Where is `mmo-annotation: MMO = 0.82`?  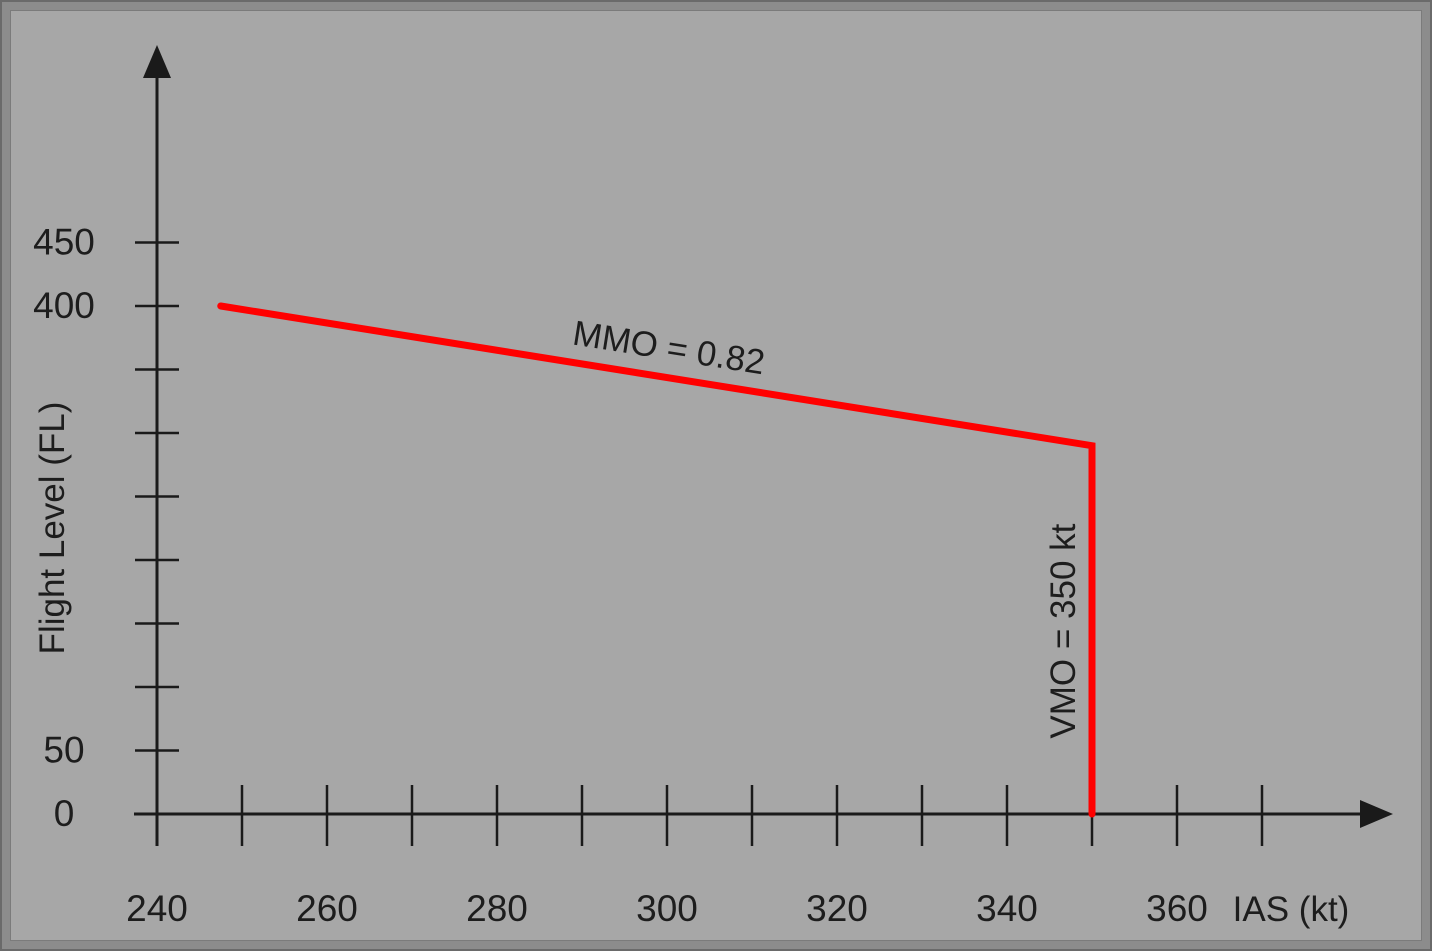 mmo-annotation: MMO = 0.82 is located at coordinates (668, 348).